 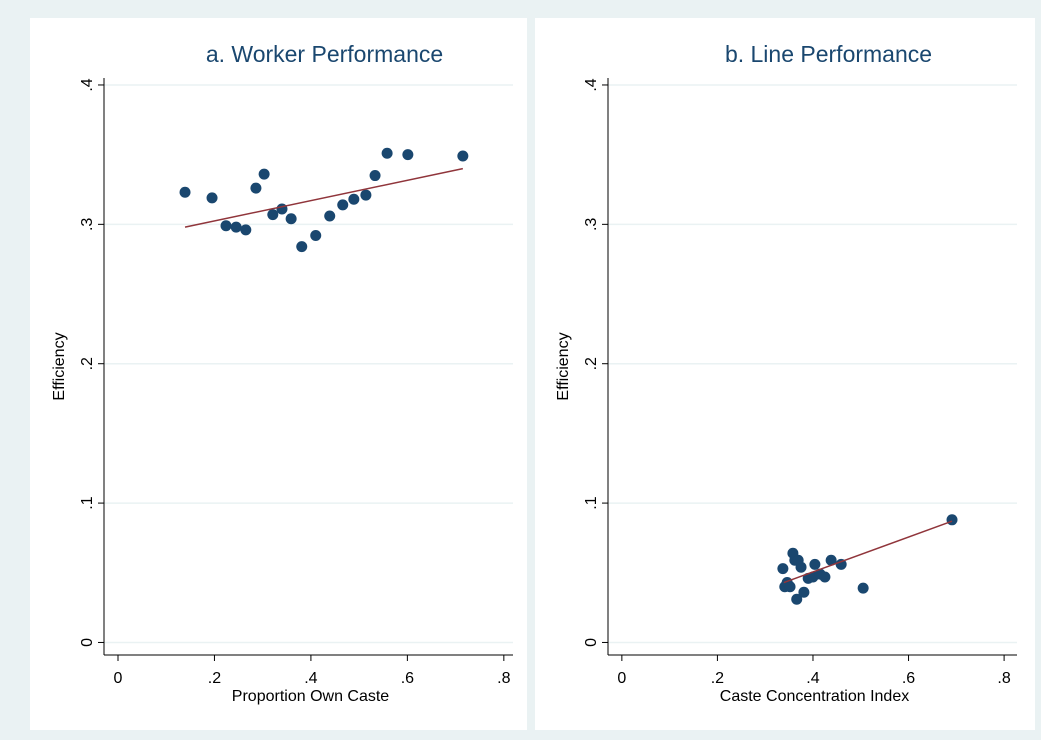 I want to click on x-axis-label: Proportion Own Caste, so click(x=311, y=696).